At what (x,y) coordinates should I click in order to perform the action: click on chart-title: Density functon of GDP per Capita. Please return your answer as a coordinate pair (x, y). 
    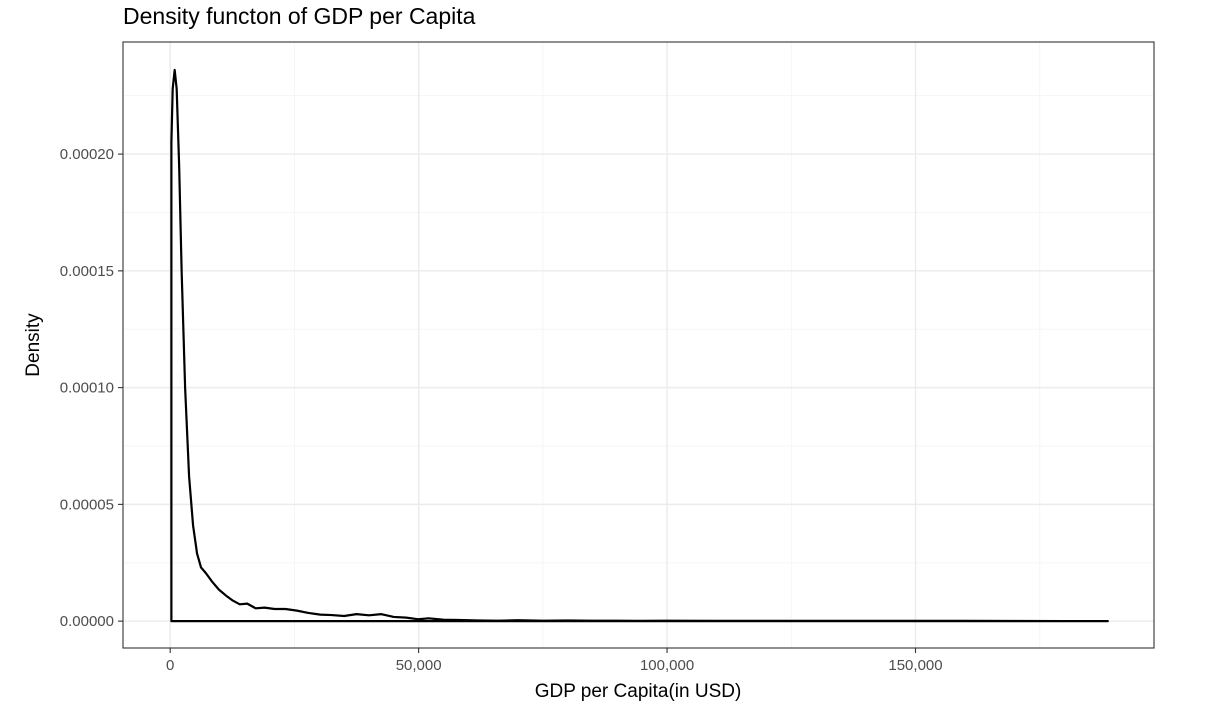
    Looking at the image, I should click on (299, 16).